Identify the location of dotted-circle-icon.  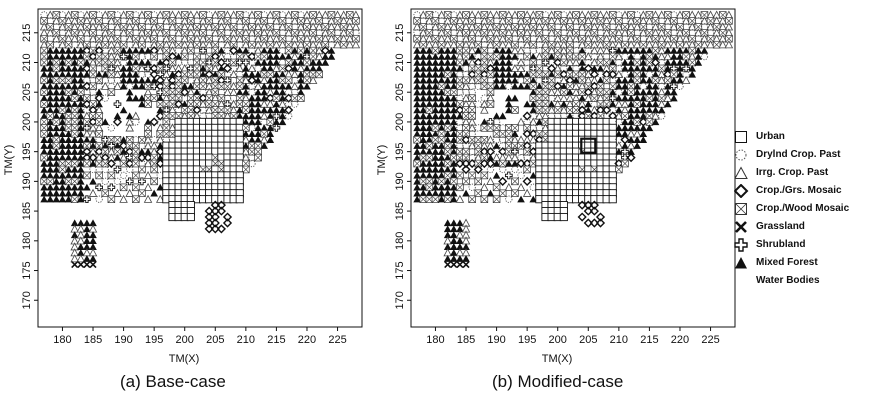
(741, 155).